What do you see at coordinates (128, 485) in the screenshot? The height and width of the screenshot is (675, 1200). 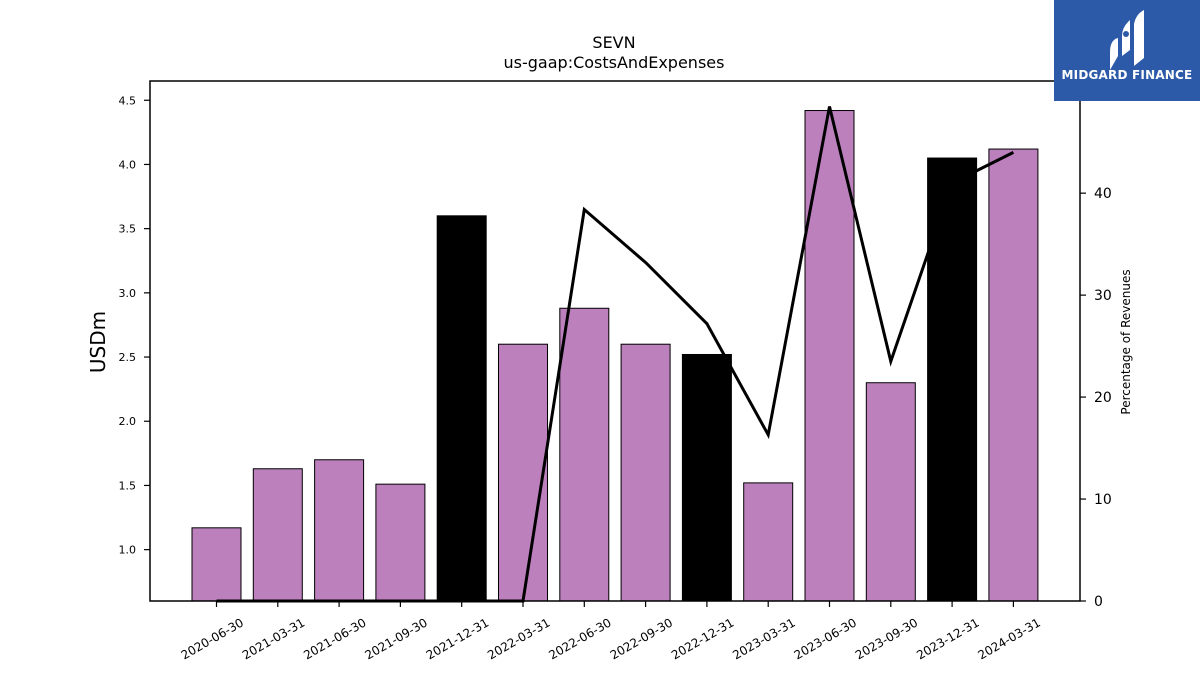 I see `y-tick-label: 1.5` at bounding box center [128, 485].